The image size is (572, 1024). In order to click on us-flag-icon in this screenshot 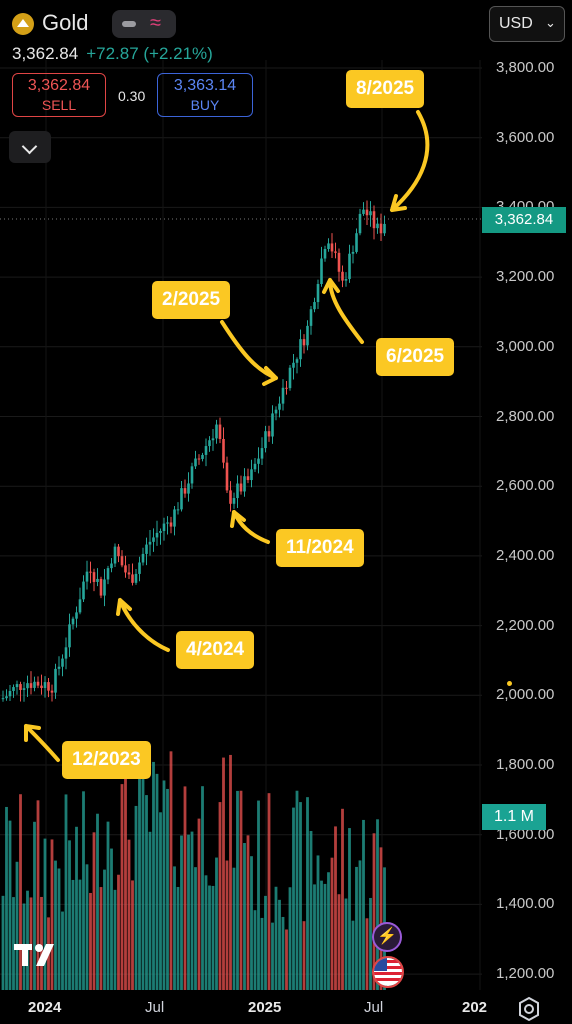, I will do `click(388, 972)`.